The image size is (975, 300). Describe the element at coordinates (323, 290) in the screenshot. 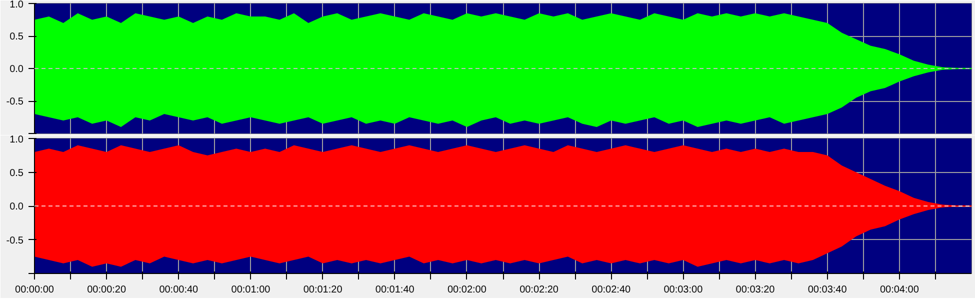

I see `x-tick-label: 00:01:20` at that location.